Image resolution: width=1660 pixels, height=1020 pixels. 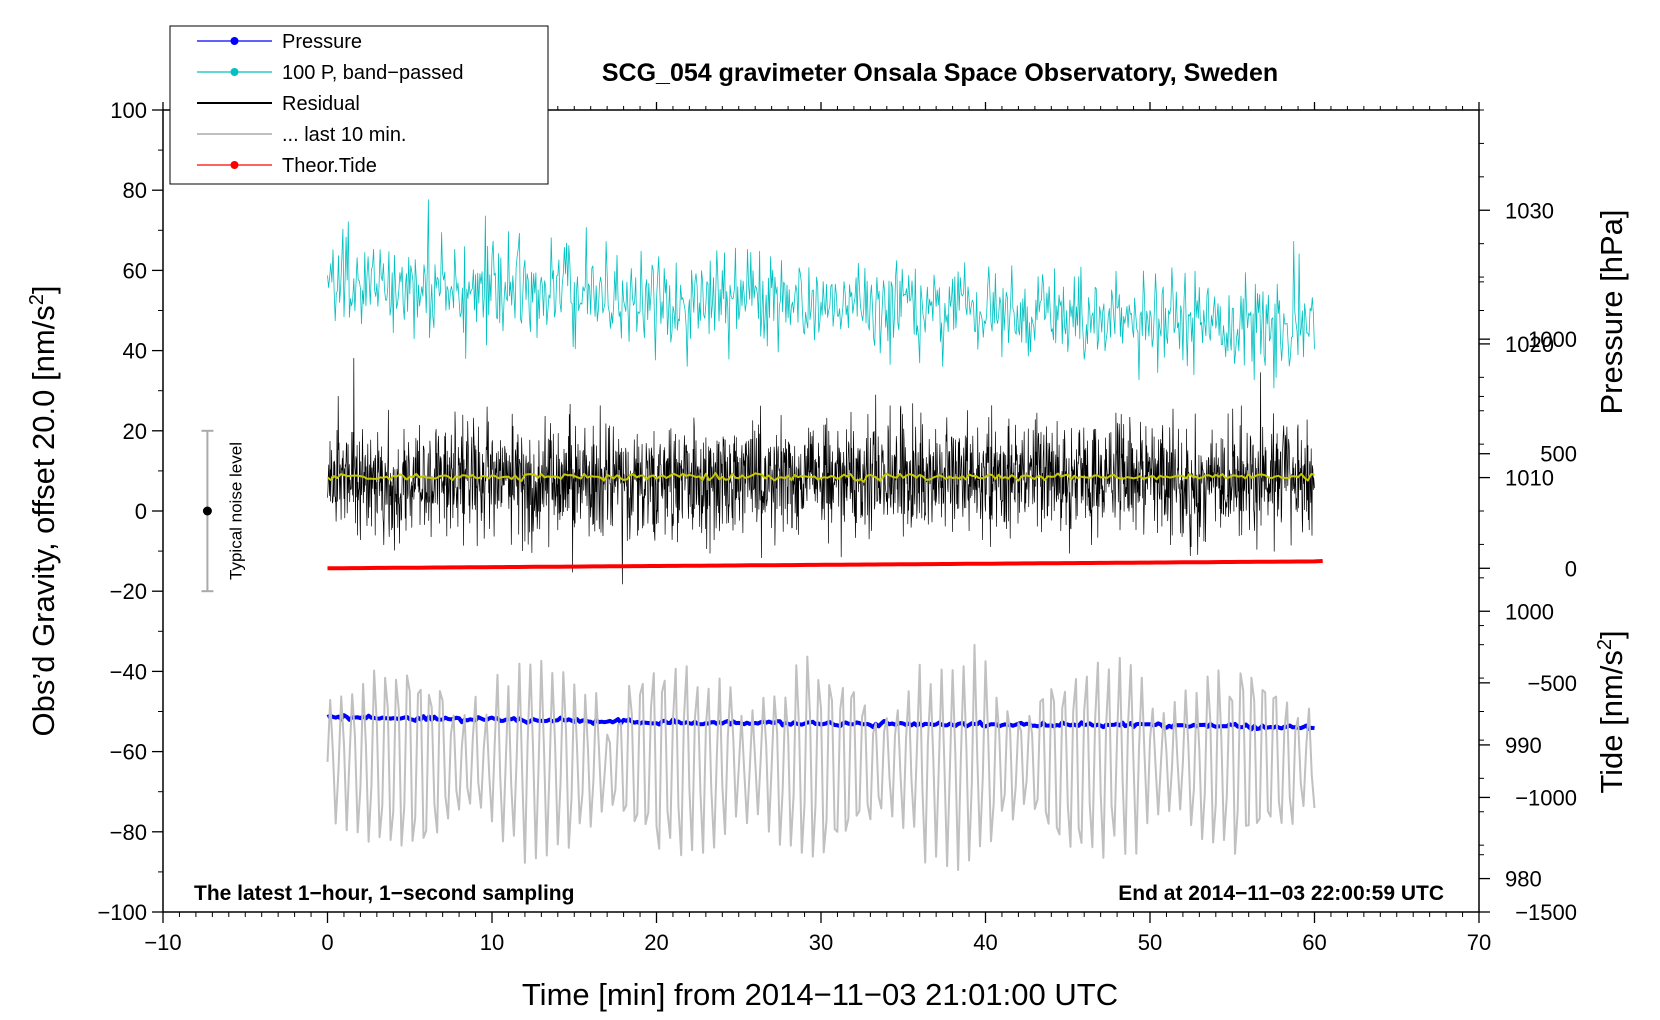 I want to click on pressure-tick-label: 1030, so click(x=1529, y=210).